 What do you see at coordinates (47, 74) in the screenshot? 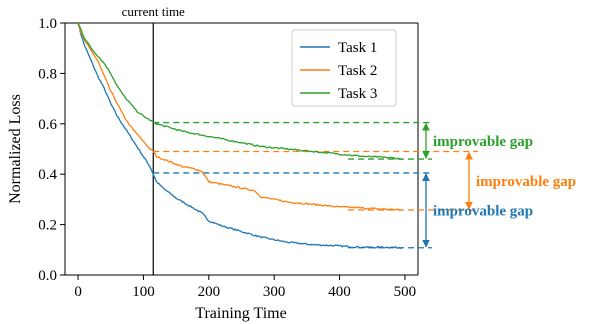
I see `y-tick-label-0-8: 0.8` at bounding box center [47, 74].